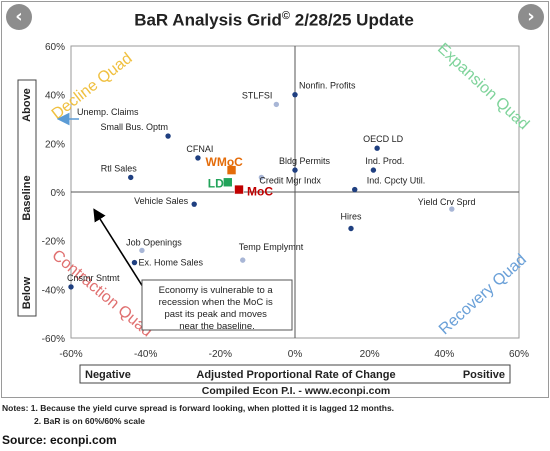  I want to click on side-label-box, so click(27, 198).